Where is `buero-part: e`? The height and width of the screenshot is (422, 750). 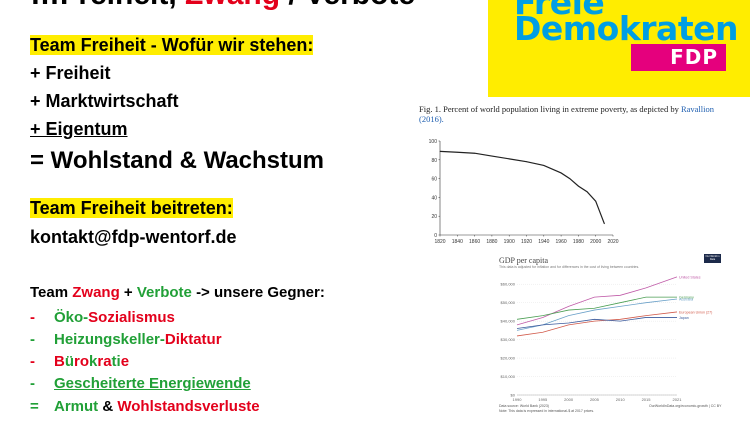 buero-part: e is located at coordinates (125, 361).